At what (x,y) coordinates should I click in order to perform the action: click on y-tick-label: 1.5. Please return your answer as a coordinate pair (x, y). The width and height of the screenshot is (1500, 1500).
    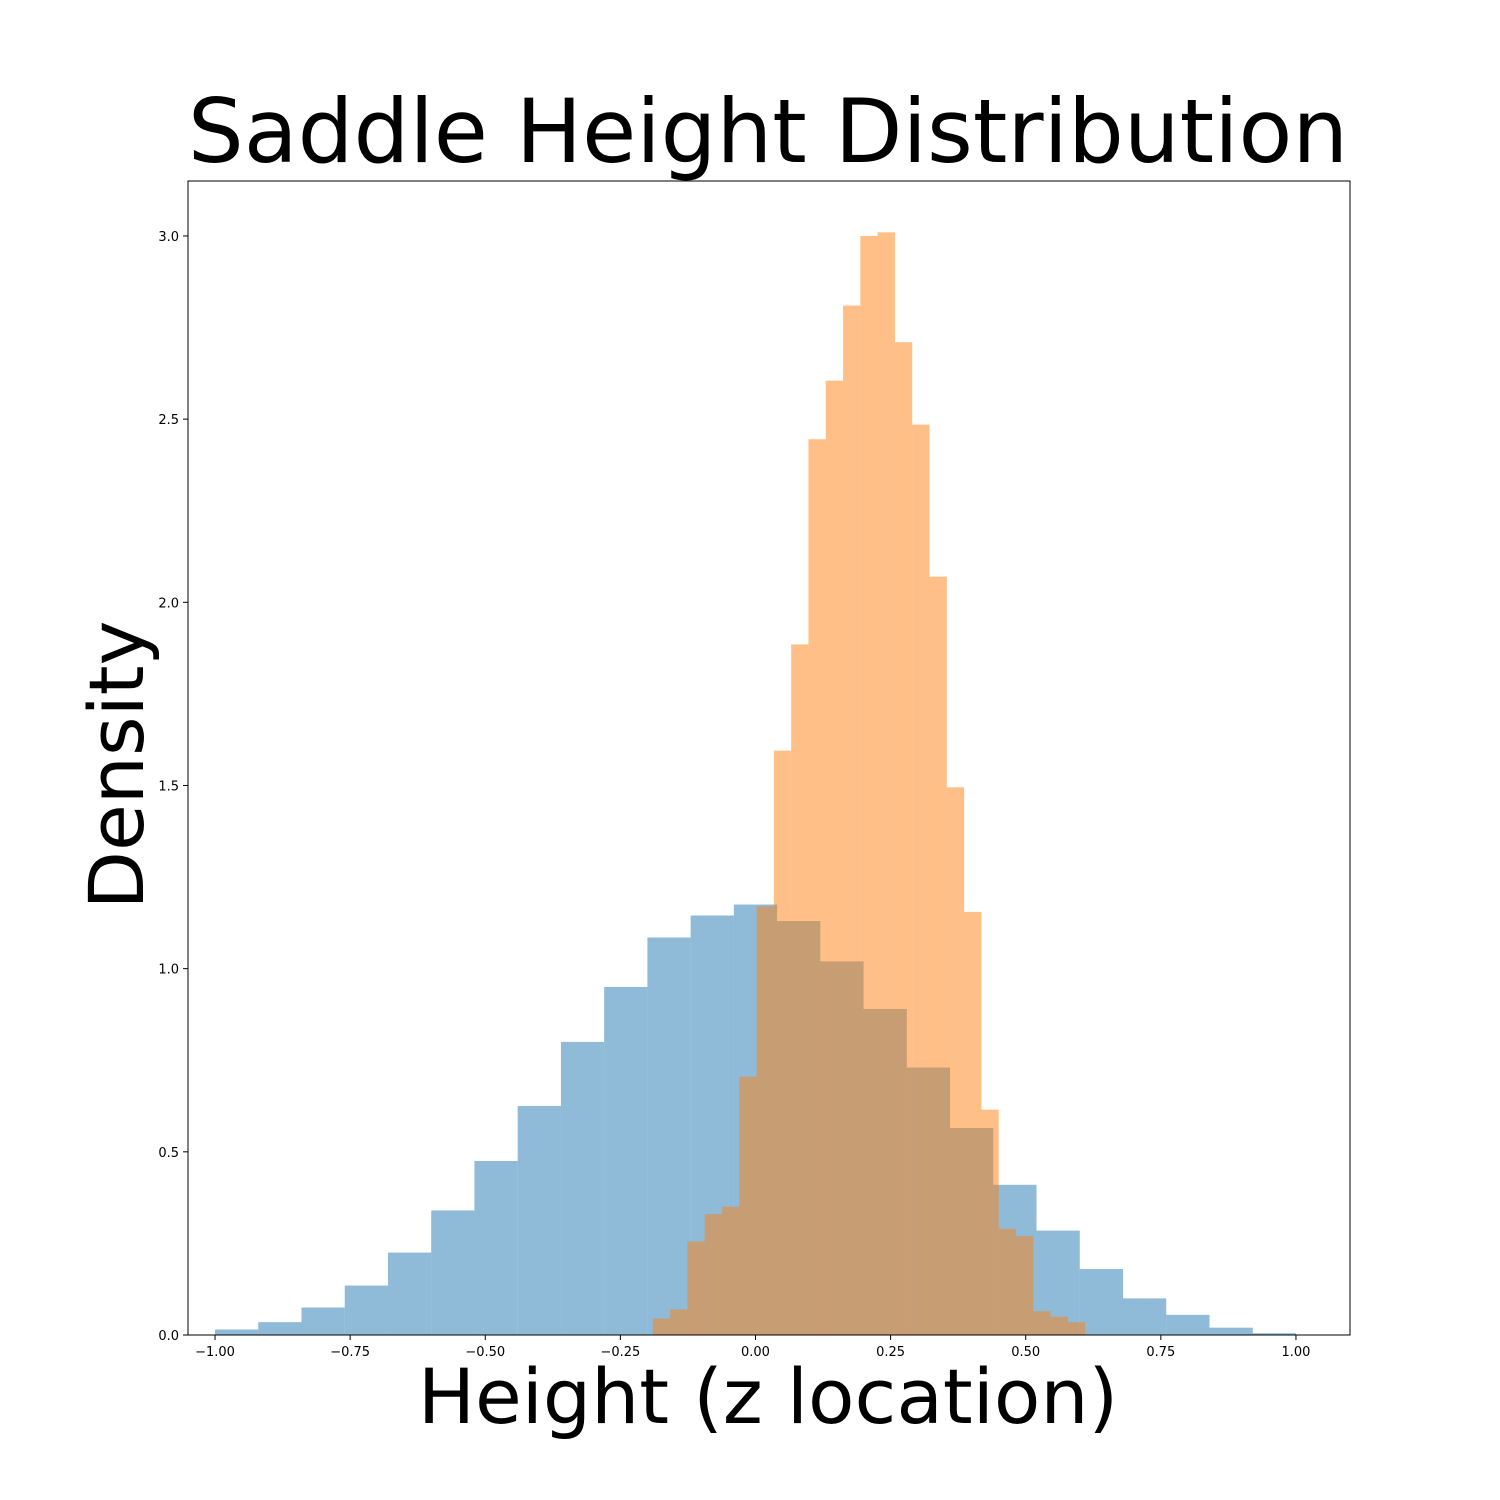
    Looking at the image, I should click on (168, 786).